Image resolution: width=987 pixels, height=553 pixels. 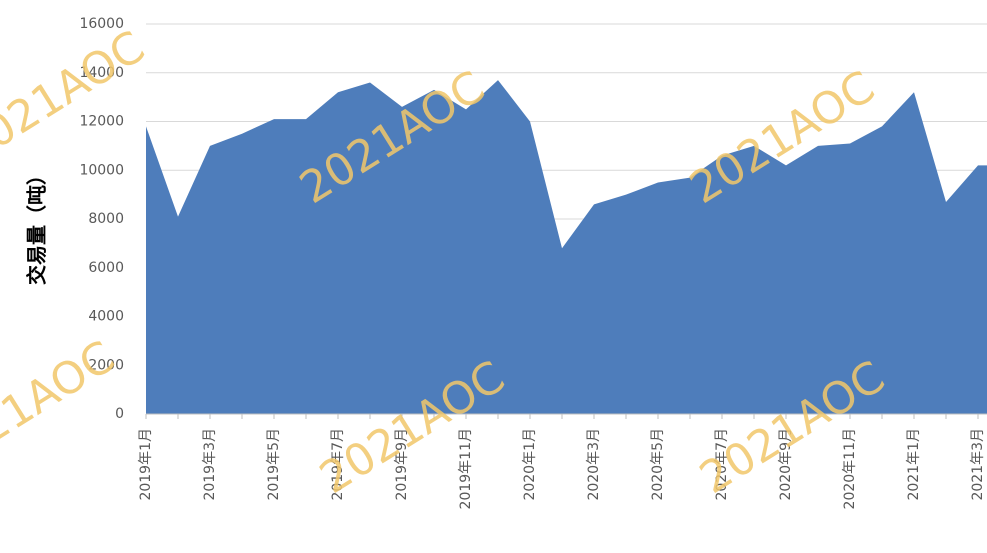 I want to click on y-tick-label: 12000, so click(x=101, y=122).